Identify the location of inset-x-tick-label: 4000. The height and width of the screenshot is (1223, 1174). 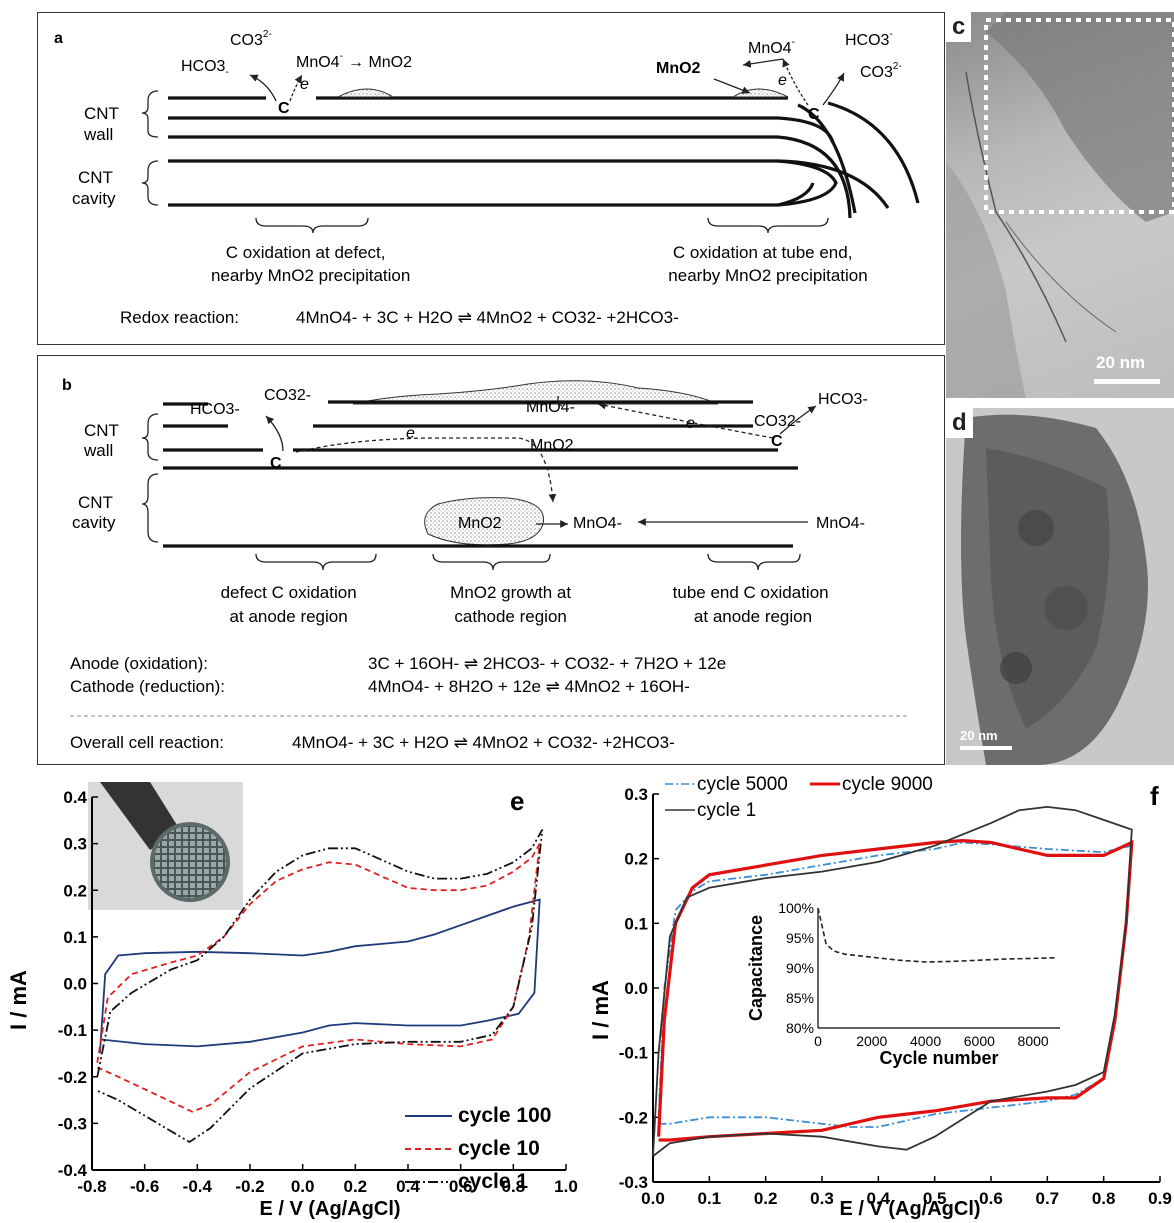
(925, 1041).